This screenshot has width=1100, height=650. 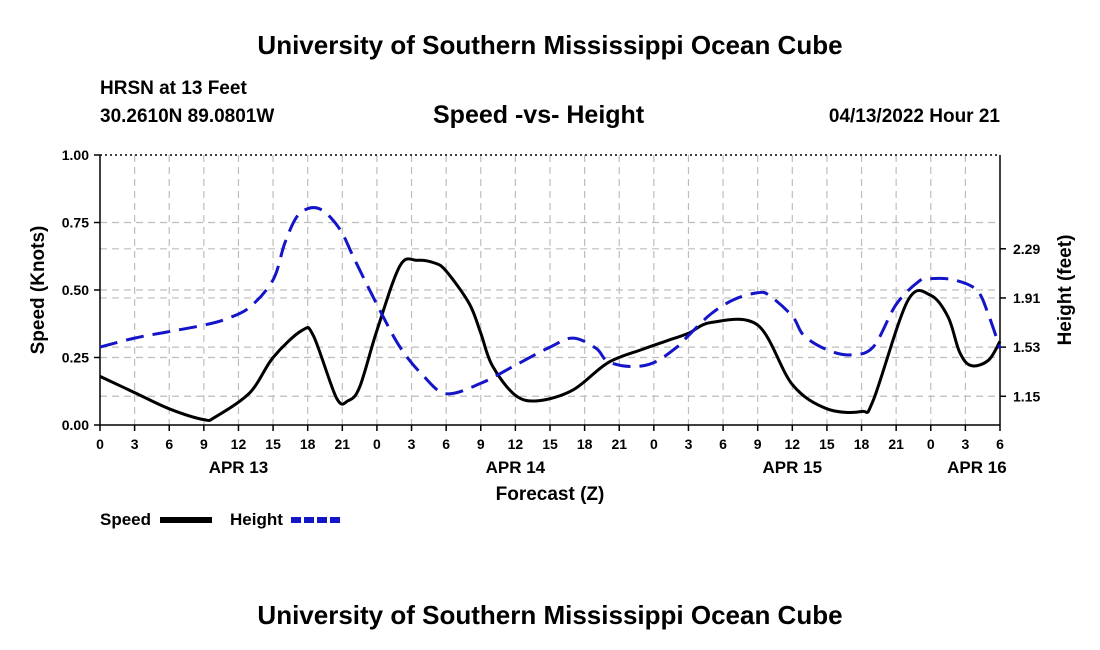 I want to click on y2-tick-label: 1.53, so click(x=1026, y=347).